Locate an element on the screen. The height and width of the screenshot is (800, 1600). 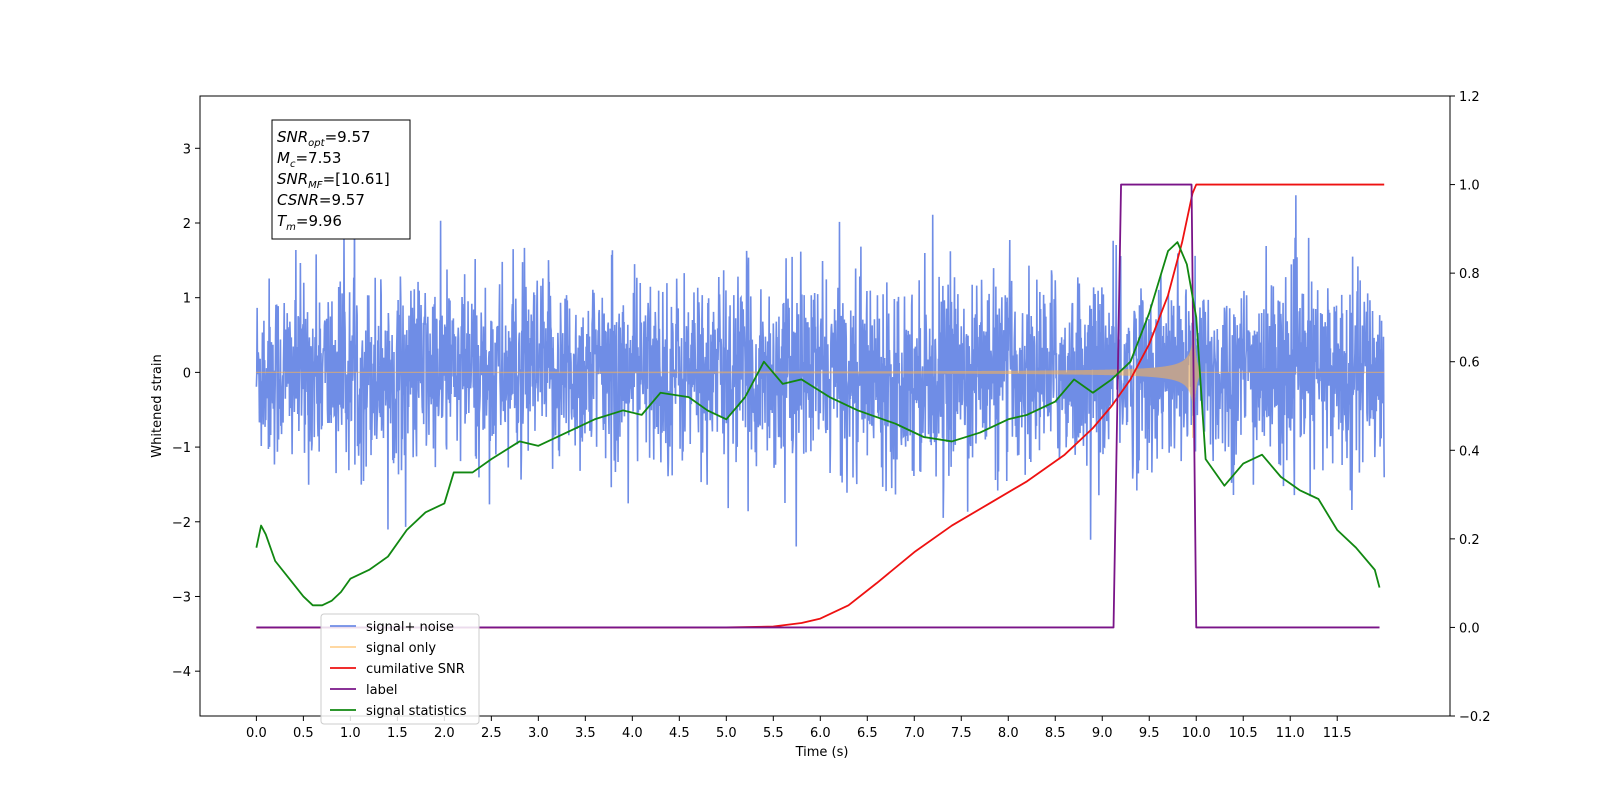
annotation-line: SNRMF=[10.61] is located at coordinates (333, 180).